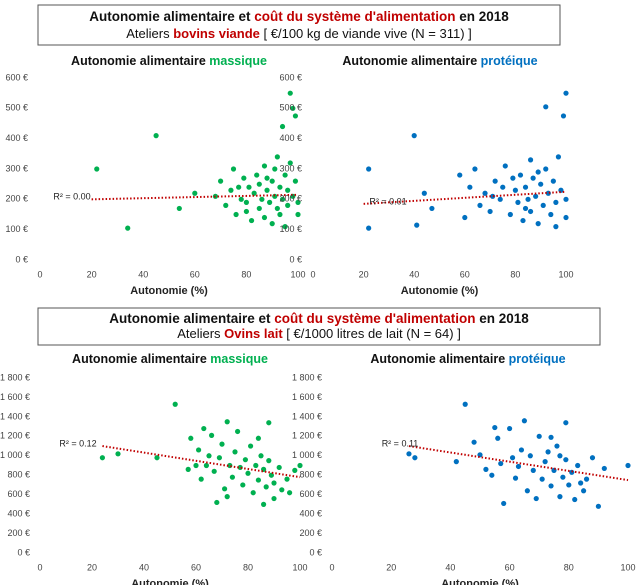  I want to click on header-subtitle-part: [ €/1000 litres de lait (N = 64) ], so click(372, 333).